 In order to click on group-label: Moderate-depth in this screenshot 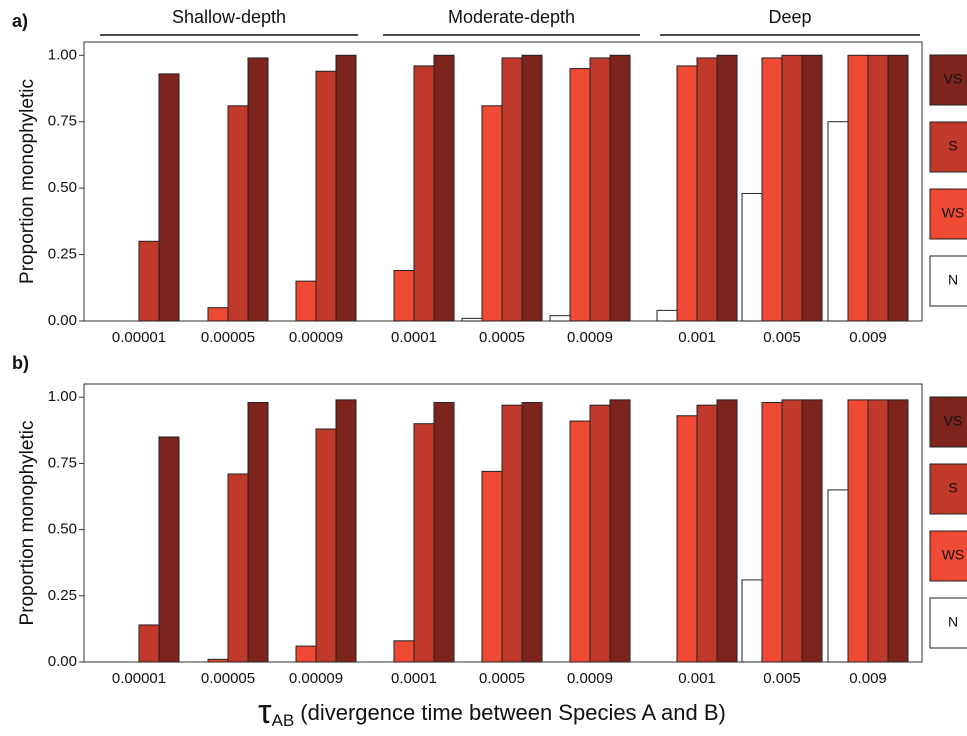, I will do `click(511, 17)`.